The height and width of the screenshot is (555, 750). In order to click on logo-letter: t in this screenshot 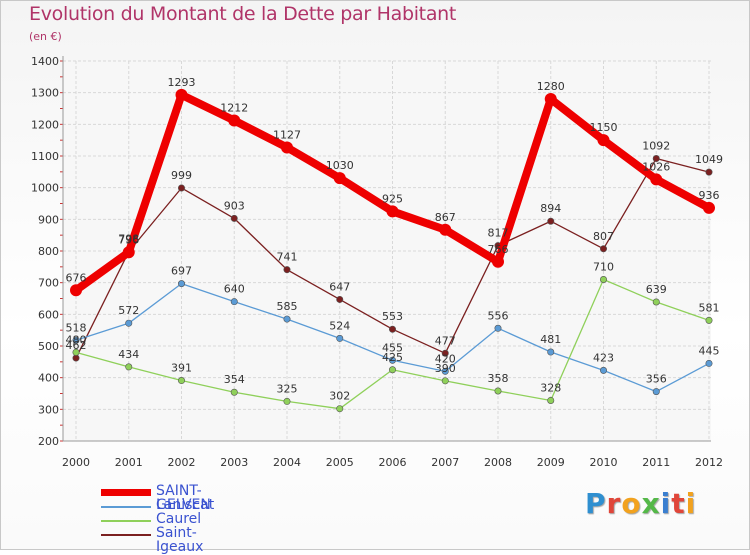, I will do `click(678, 503)`.